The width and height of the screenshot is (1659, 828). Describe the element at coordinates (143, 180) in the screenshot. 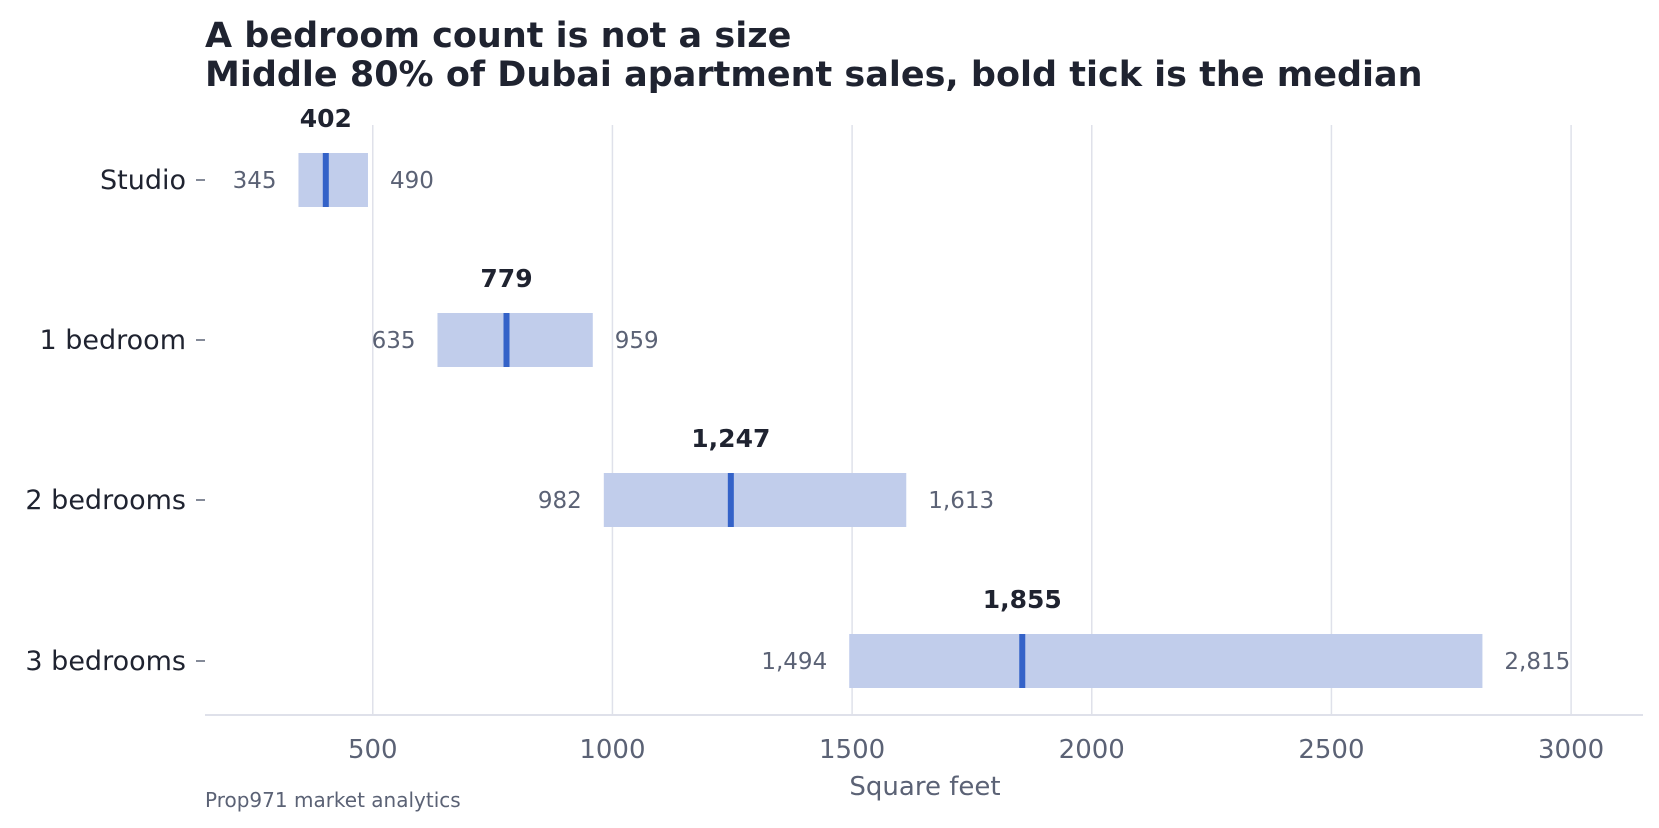

I see `category-label-studio: Studio` at that location.